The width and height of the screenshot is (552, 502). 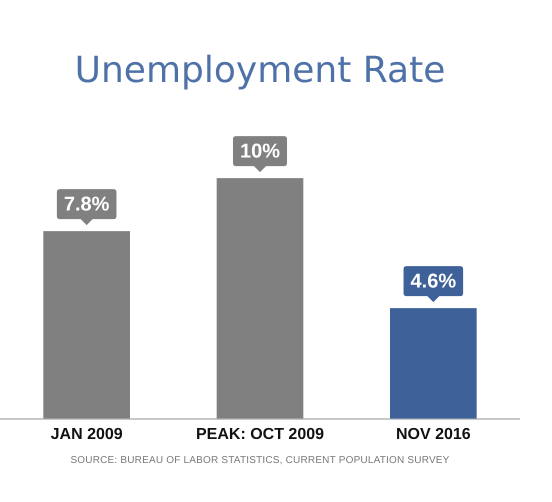 I want to click on chart-title: Unemployment Rate, so click(x=260, y=70).